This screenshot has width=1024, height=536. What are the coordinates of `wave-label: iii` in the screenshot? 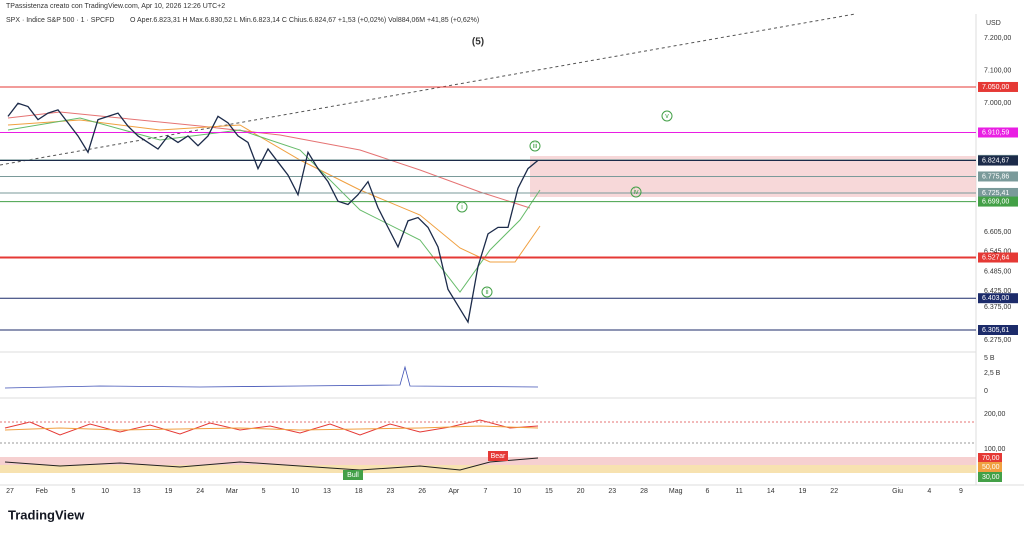 It's located at (535, 146).